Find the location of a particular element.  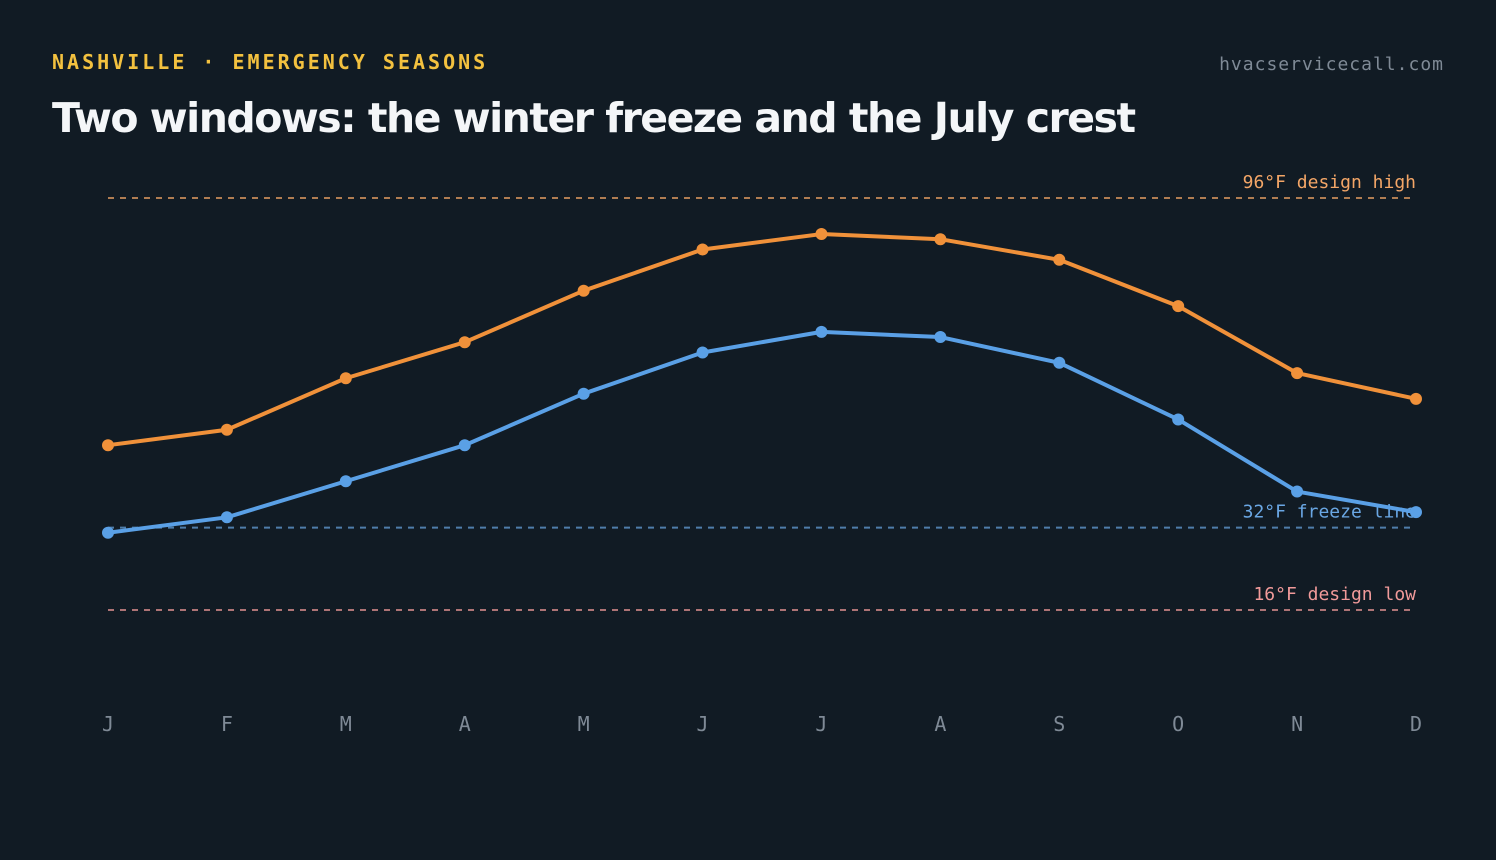

reference-line-label: 96°F design high is located at coordinates (1329, 182).